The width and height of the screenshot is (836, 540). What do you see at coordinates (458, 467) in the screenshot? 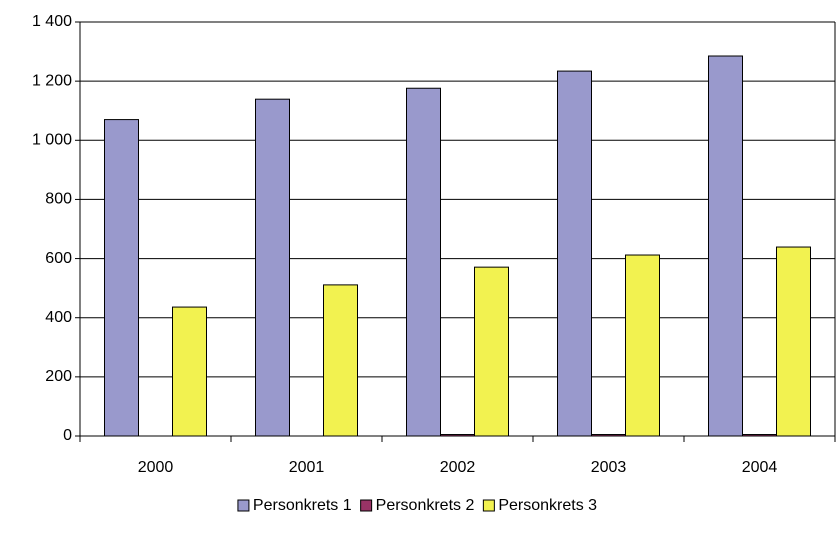
I see `x-tick-label: 2002` at bounding box center [458, 467].